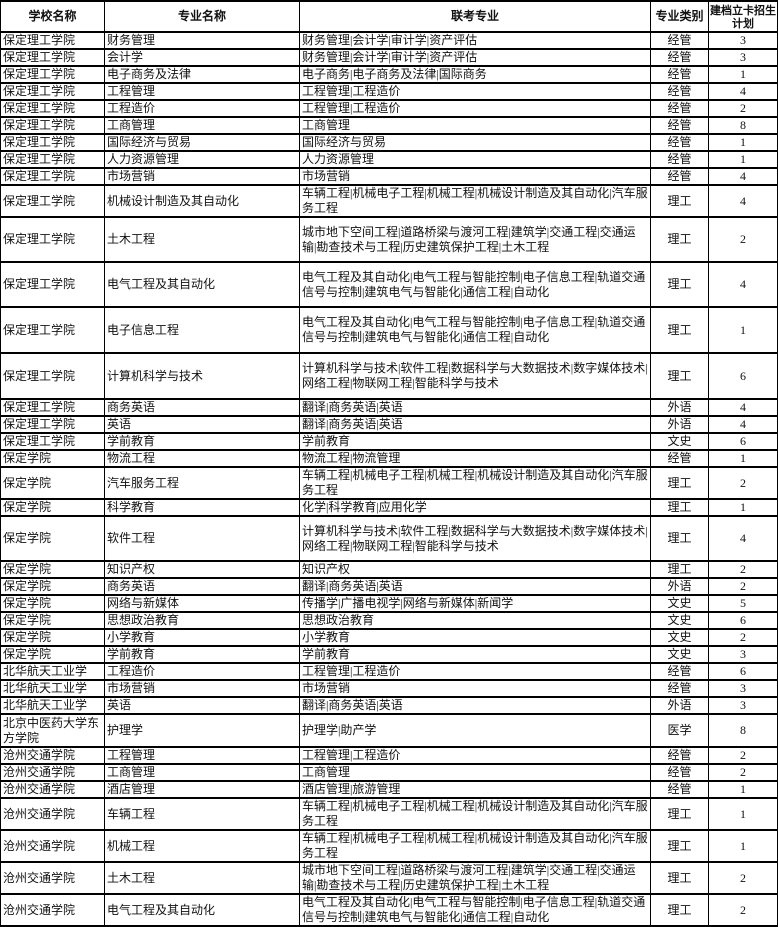  I want to click on table-row: 北华航天工业学 英语 翻译|商务英语|英语 外语 3, so click(389, 705).